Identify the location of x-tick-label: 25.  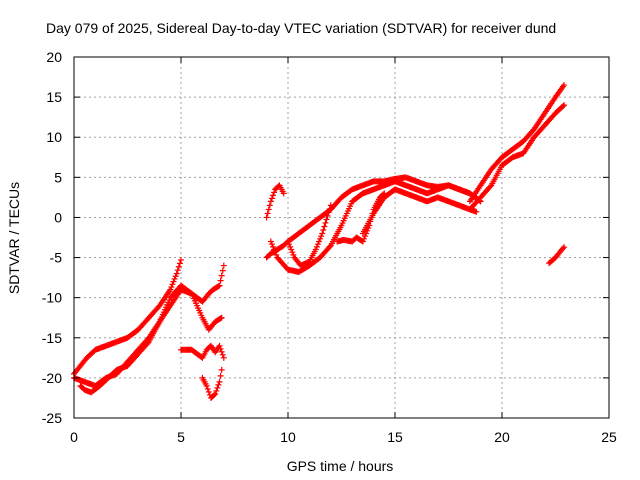
(609, 437).